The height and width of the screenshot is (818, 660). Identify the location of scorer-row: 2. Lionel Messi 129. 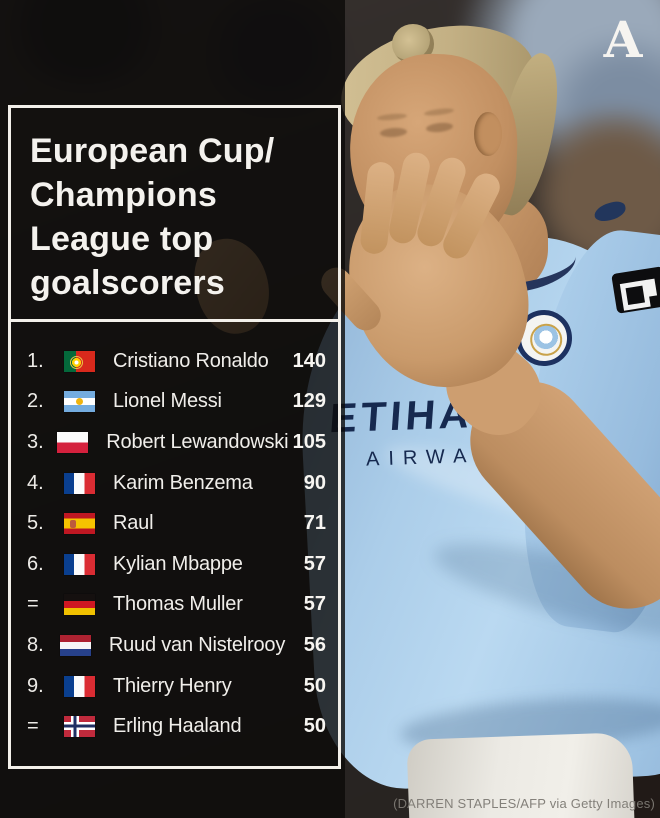
(176, 402).